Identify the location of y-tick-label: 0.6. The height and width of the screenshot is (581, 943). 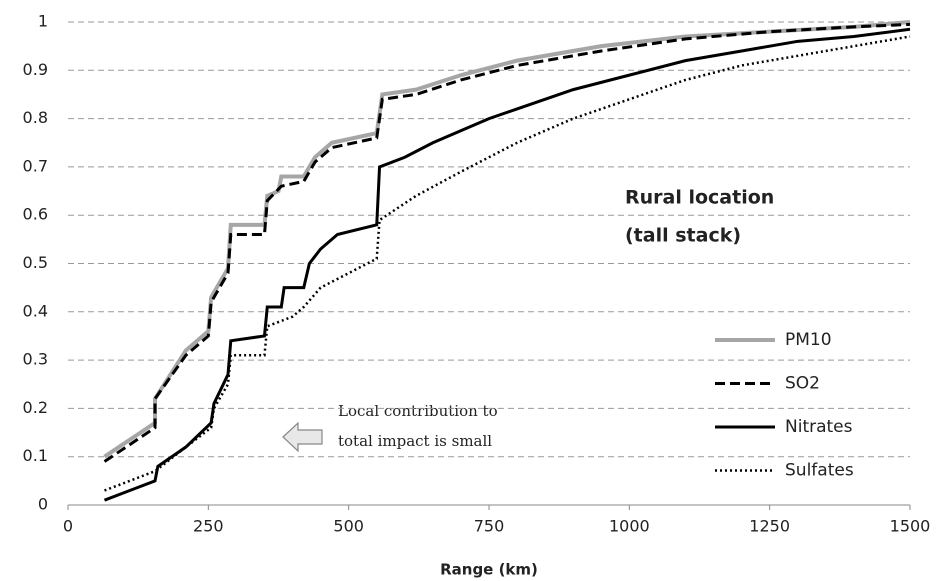
(35, 214).